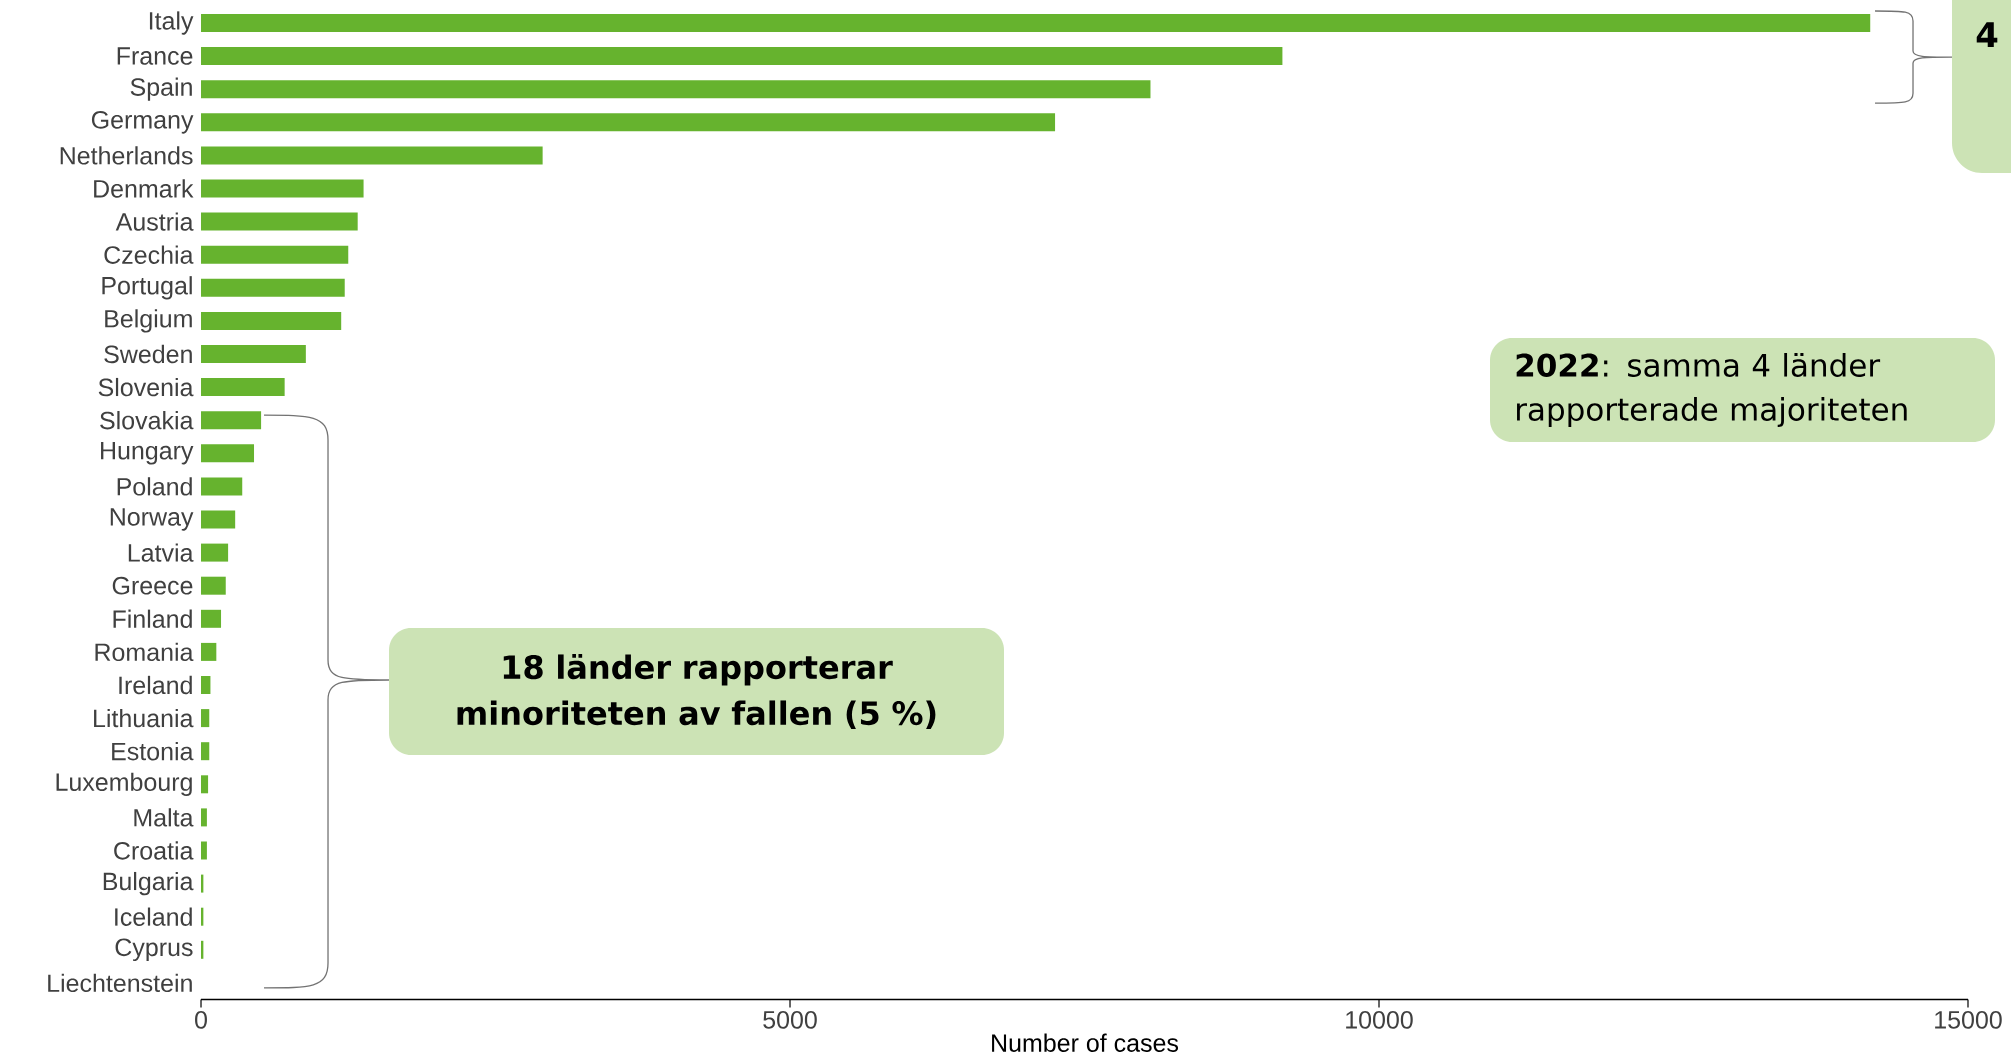 The height and width of the screenshot is (1052, 2011). I want to click on y-tick-label: Ireland, so click(155, 685).